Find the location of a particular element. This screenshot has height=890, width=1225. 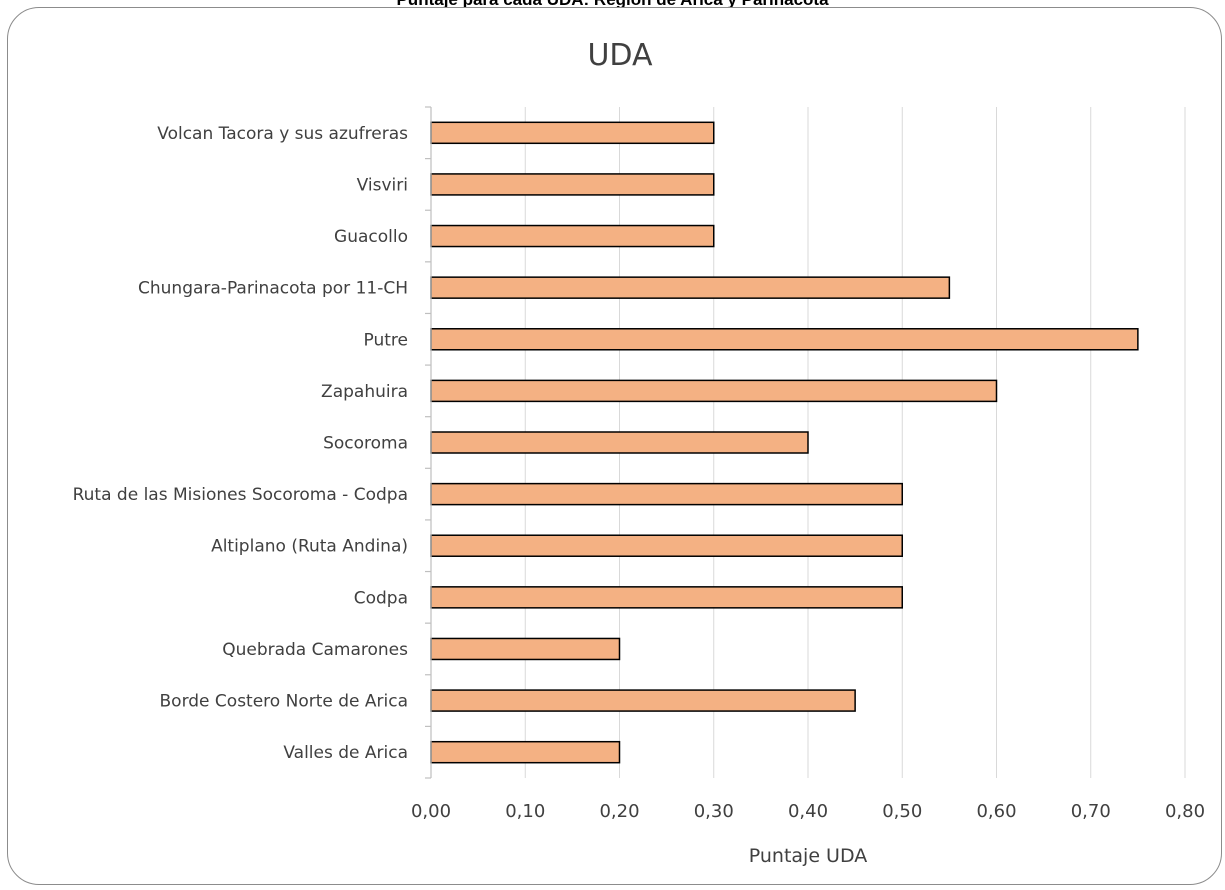

x-tick-labels: 0,00 0,10 0,20 0,30 0,40 0,50 0,60 0,70 0,80 is located at coordinates (808, 811).